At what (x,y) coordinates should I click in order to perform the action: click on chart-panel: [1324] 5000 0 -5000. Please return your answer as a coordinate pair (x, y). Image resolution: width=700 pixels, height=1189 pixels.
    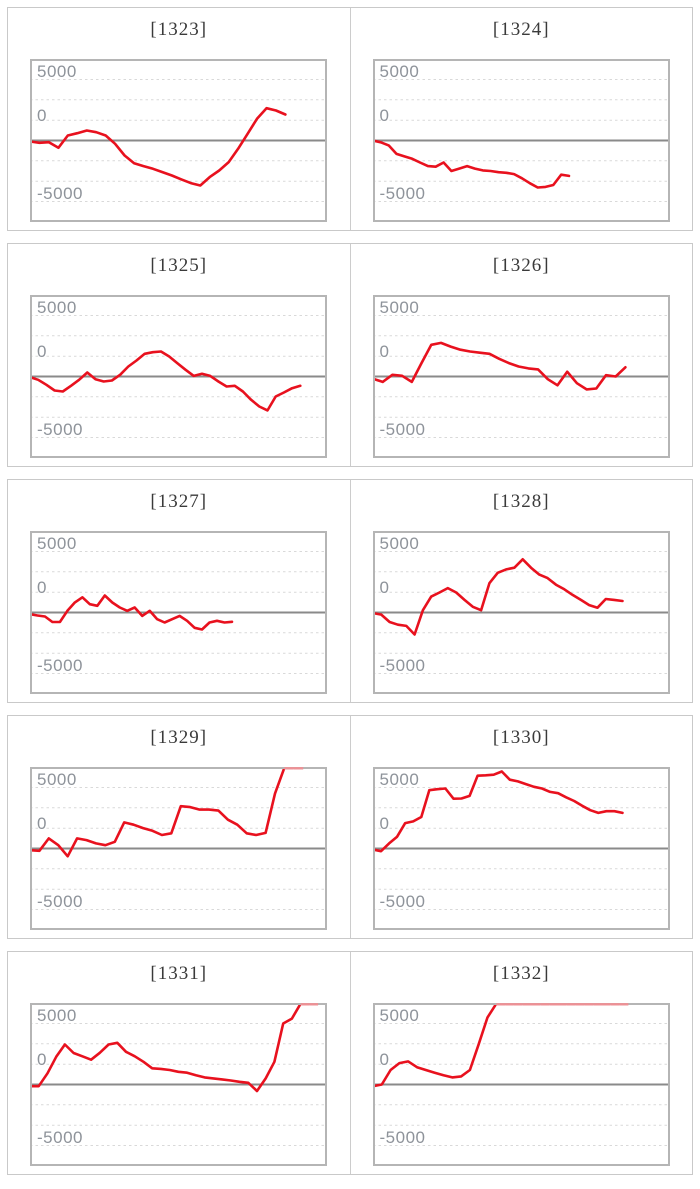
    Looking at the image, I should click on (521, 119).